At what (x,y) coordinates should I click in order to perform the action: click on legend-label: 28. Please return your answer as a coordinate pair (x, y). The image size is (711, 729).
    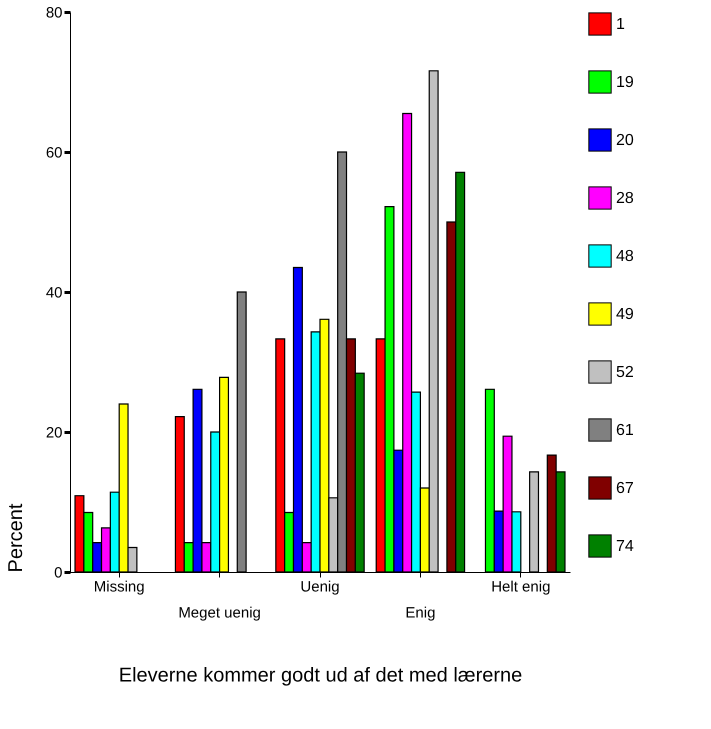
    Looking at the image, I should click on (625, 198).